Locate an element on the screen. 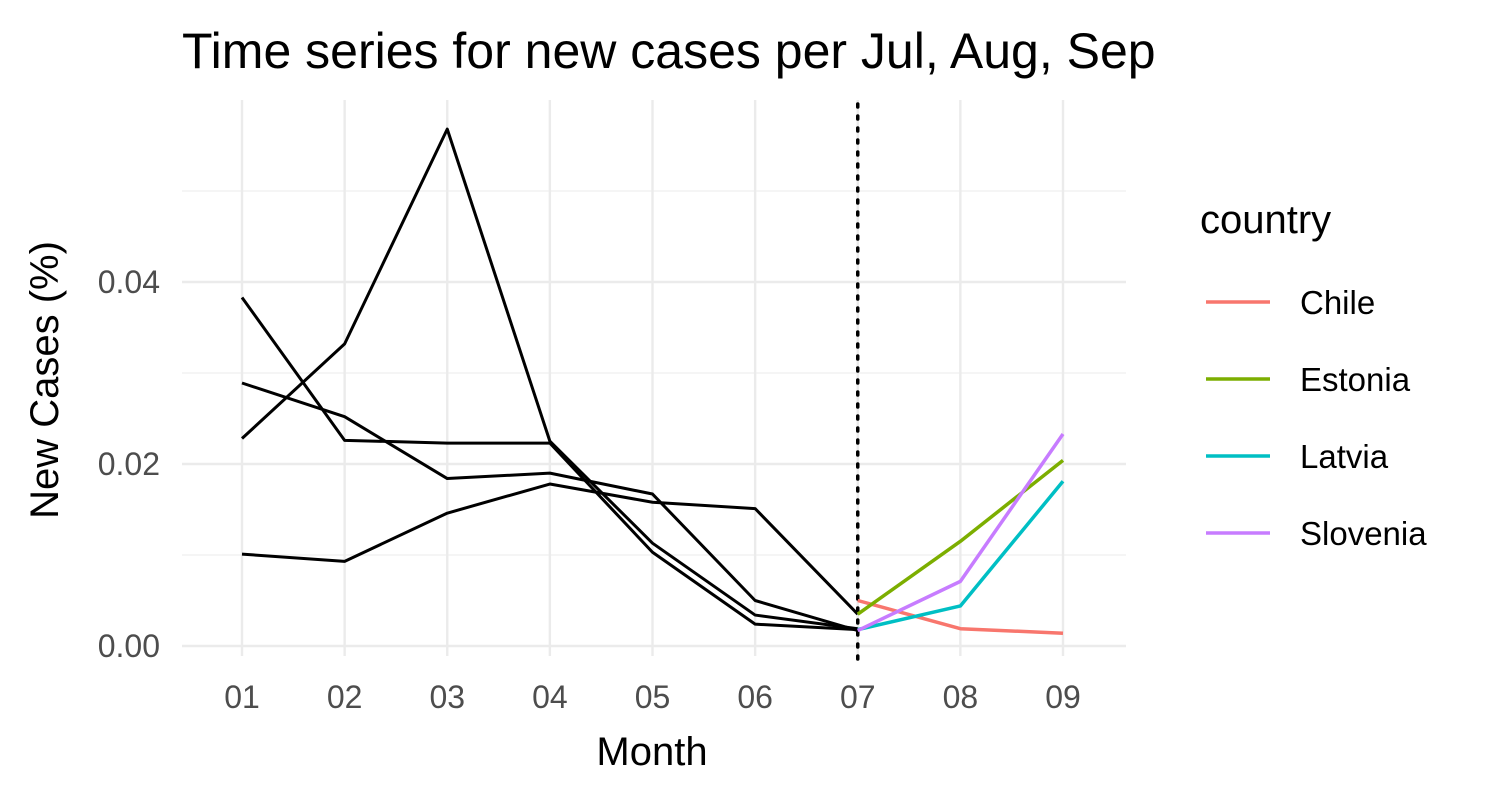 Image resolution: width=1500 pixels, height=800 pixels. x-tick-label: 04 is located at coordinates (550, 697).